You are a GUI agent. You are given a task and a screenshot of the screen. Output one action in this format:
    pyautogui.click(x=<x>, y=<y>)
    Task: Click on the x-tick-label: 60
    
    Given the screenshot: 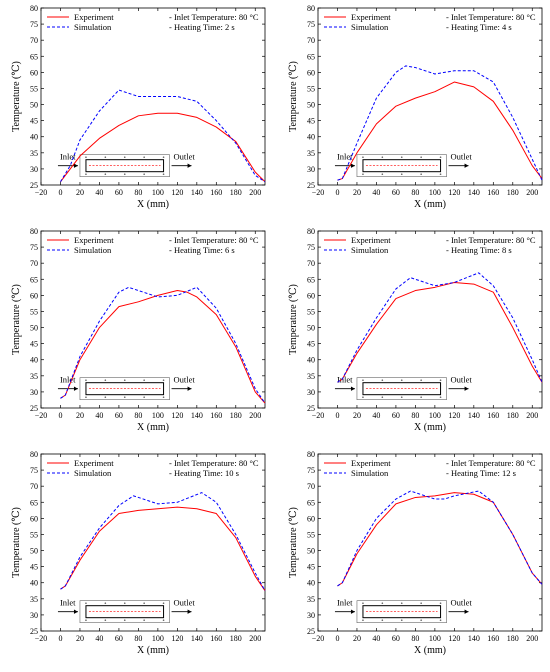 What is the action you would take?
    pyautogui.click(x=119, y=638)
    